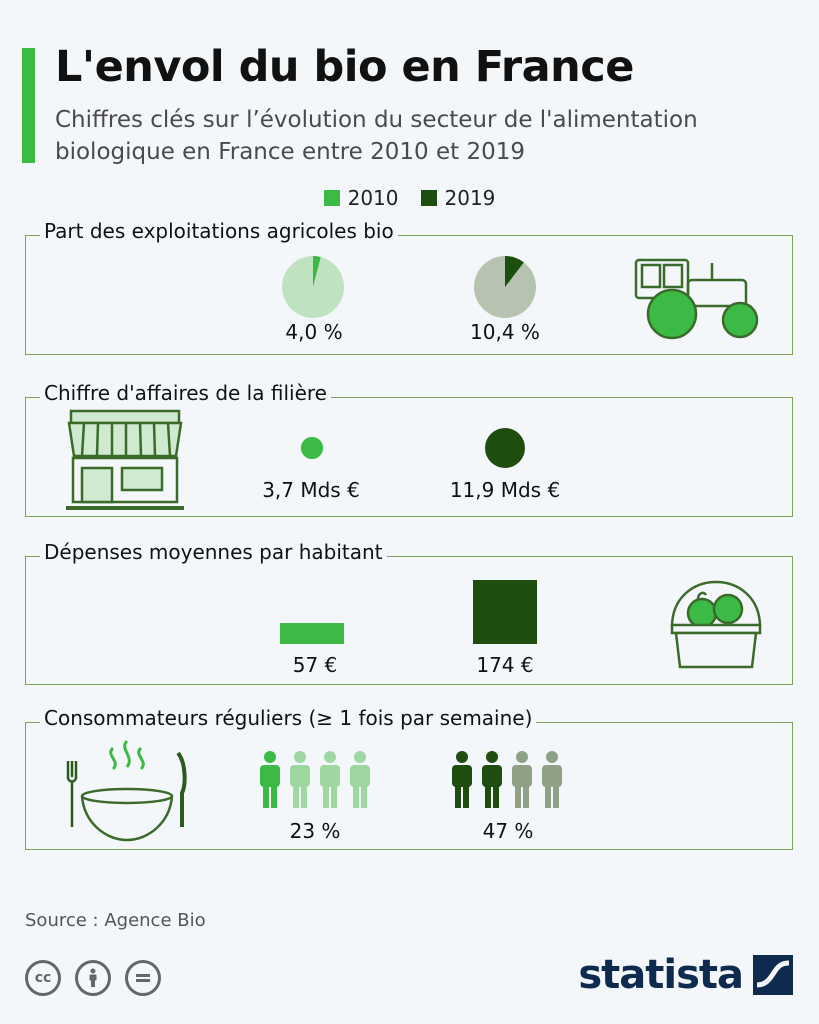  What do you see at coordinates (315, 831) in the screenshot?
I see `pictogram-label-2010: 23 %` at bounding box center [315, 831].